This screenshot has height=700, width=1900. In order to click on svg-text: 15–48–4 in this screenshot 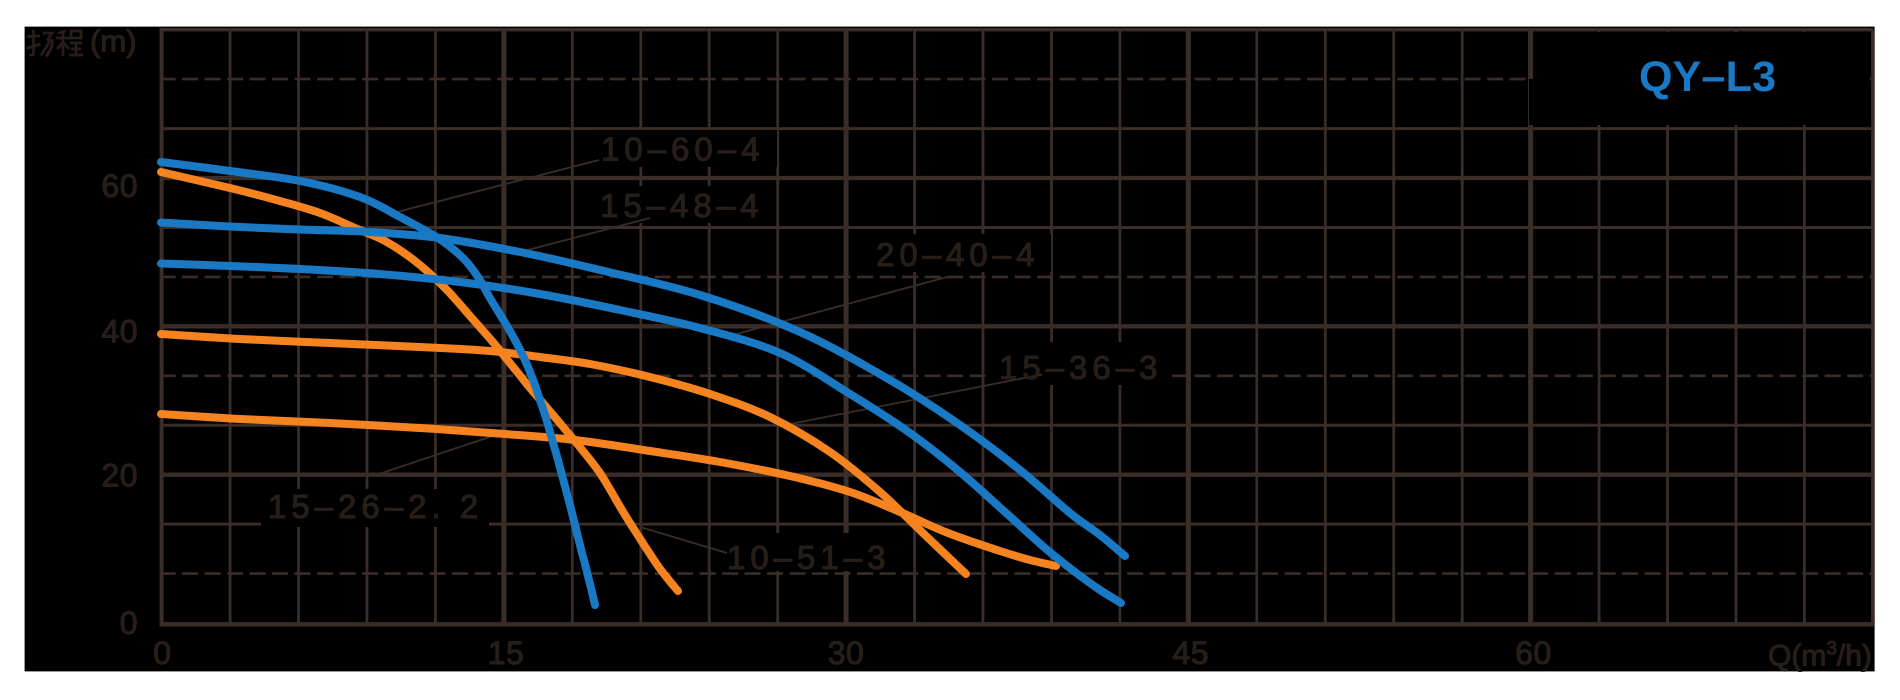, I will do `click(681, 205)`.